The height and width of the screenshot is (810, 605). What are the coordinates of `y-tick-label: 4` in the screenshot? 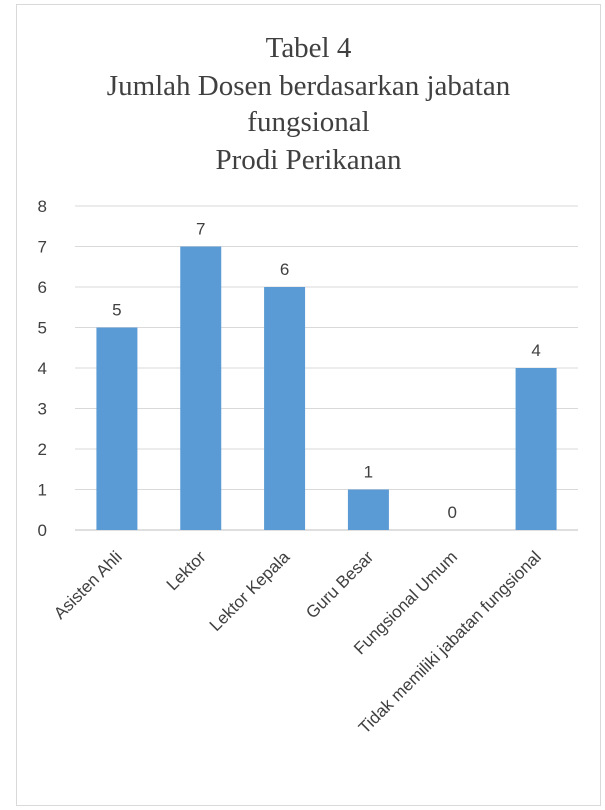 It's located at (42, 368).